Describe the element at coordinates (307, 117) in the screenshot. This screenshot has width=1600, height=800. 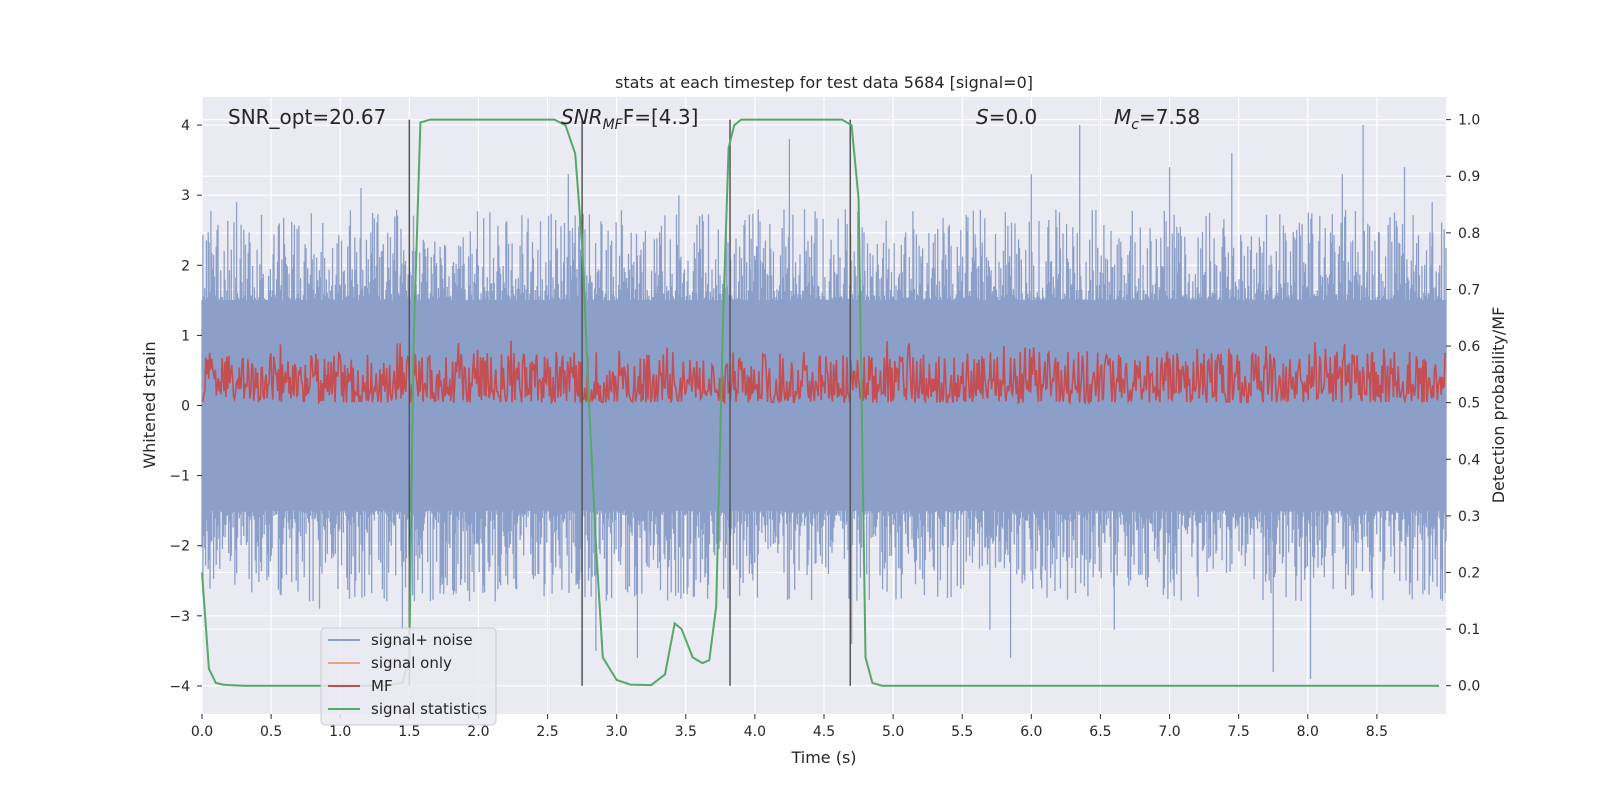
I see `annotation-snr-opt: SNR_opt=20.67` at that location.